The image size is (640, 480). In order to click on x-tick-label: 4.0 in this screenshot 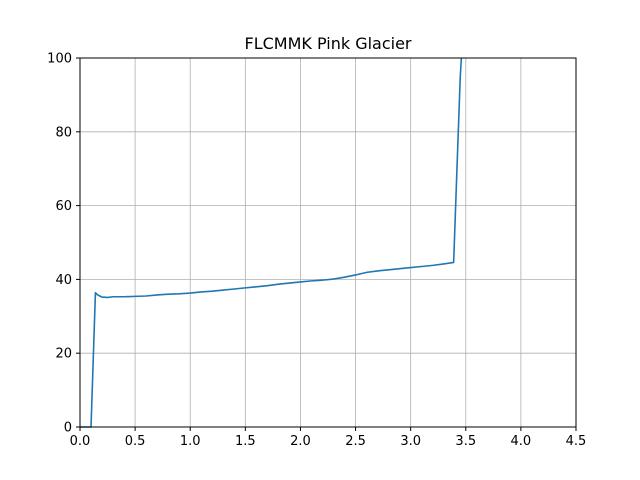, I will do `click(521, 441)`.